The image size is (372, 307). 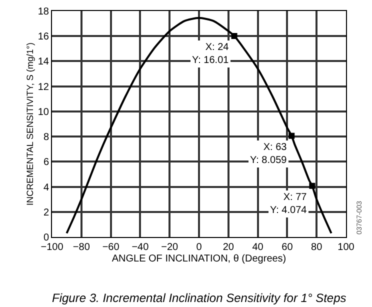 I want to click on x-tick-label: 60, so click(x=288, y=247).